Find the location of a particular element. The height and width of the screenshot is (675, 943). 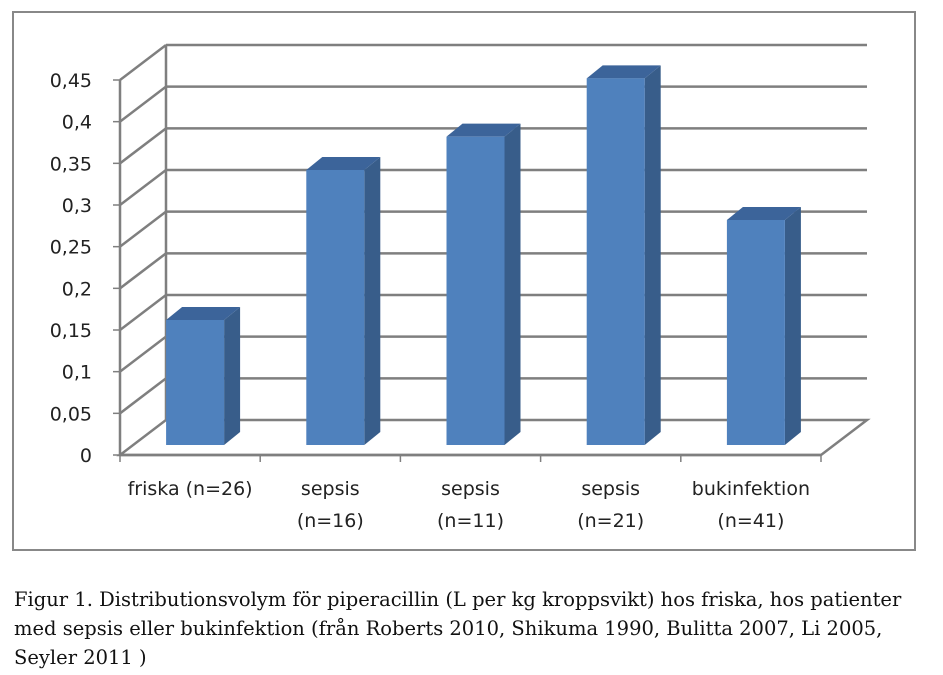

y-tick-label: 0,1 is located at coordinates (77, 373).